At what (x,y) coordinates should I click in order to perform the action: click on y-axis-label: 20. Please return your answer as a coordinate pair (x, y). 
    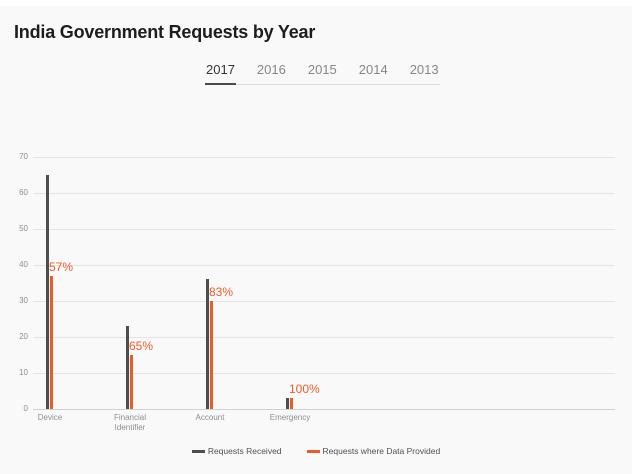
    Looking at the image, I should click on (23, 336).